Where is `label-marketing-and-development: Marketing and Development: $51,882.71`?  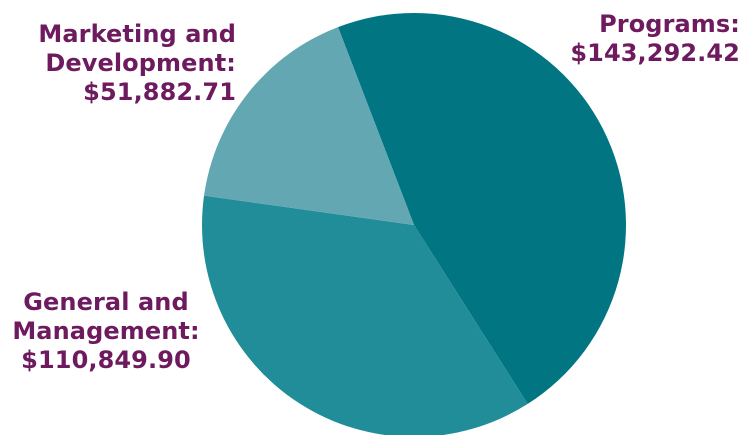 label-marketing-and-development: Marketing and Development: $51,882.71 is located at coordinates (129, 63).